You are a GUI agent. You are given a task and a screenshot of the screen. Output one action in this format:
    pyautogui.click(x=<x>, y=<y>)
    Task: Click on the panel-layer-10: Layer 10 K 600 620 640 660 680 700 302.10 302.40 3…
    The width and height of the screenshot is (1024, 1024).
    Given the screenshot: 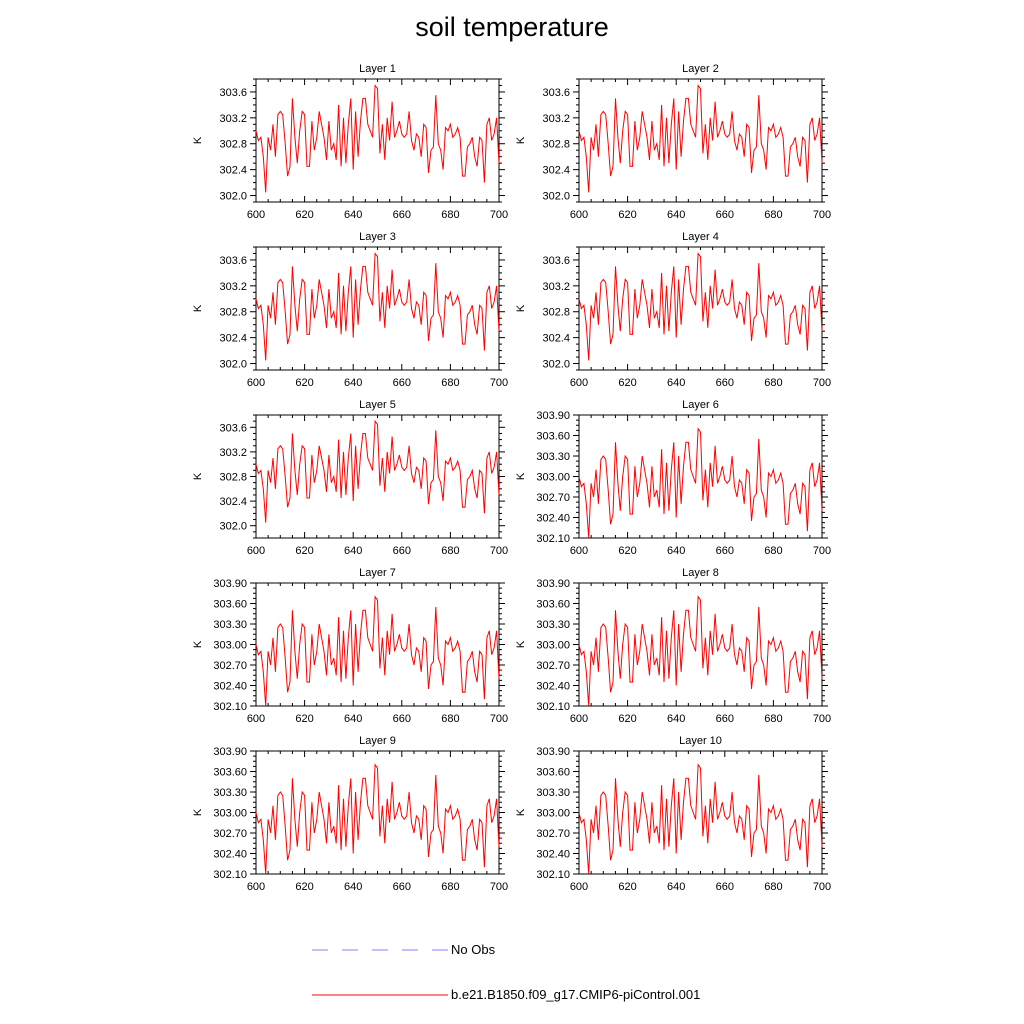 What is the action you would take?
    pyautogui.click(x=673, y=814)
    